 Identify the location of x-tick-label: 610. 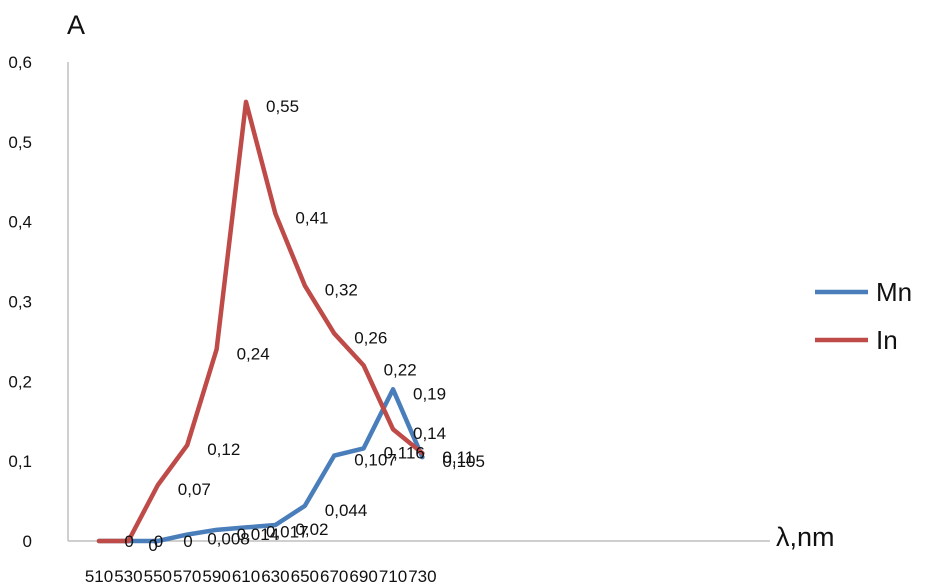
(246, 576).